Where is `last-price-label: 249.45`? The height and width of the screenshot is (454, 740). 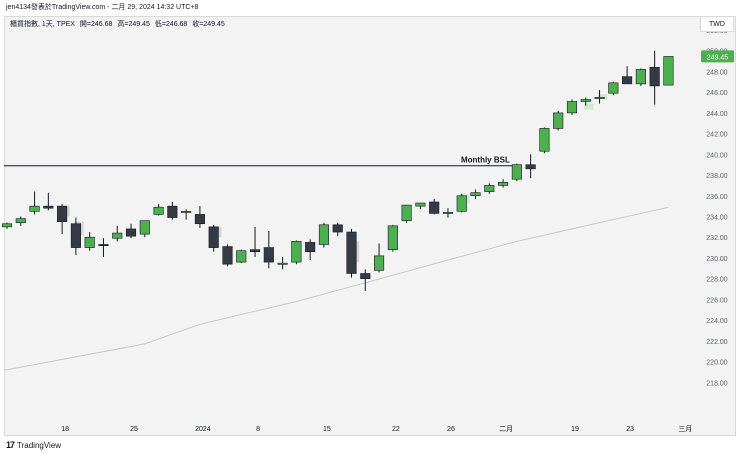 last-price-label: 249.45 is located at coordinates (718, 57).